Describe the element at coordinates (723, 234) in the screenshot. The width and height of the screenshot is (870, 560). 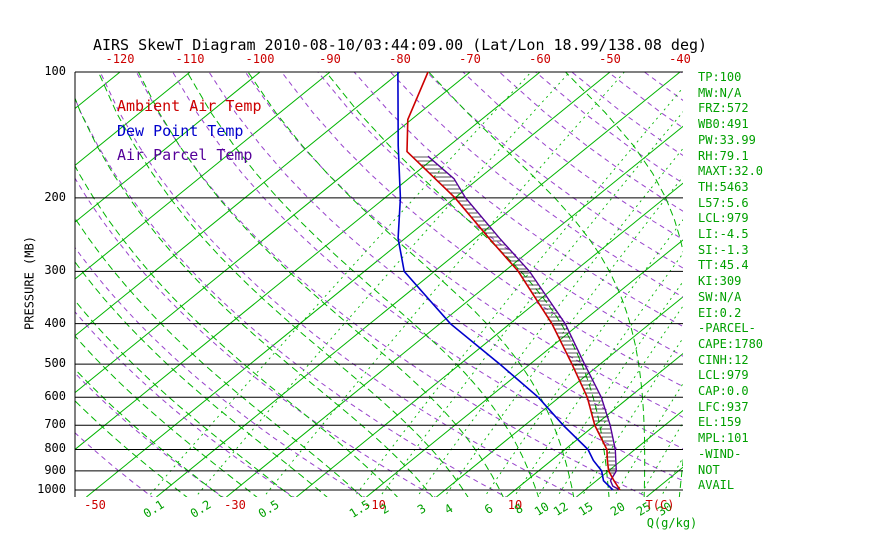
I see `parameter-line: LI:-4.5` at that location.